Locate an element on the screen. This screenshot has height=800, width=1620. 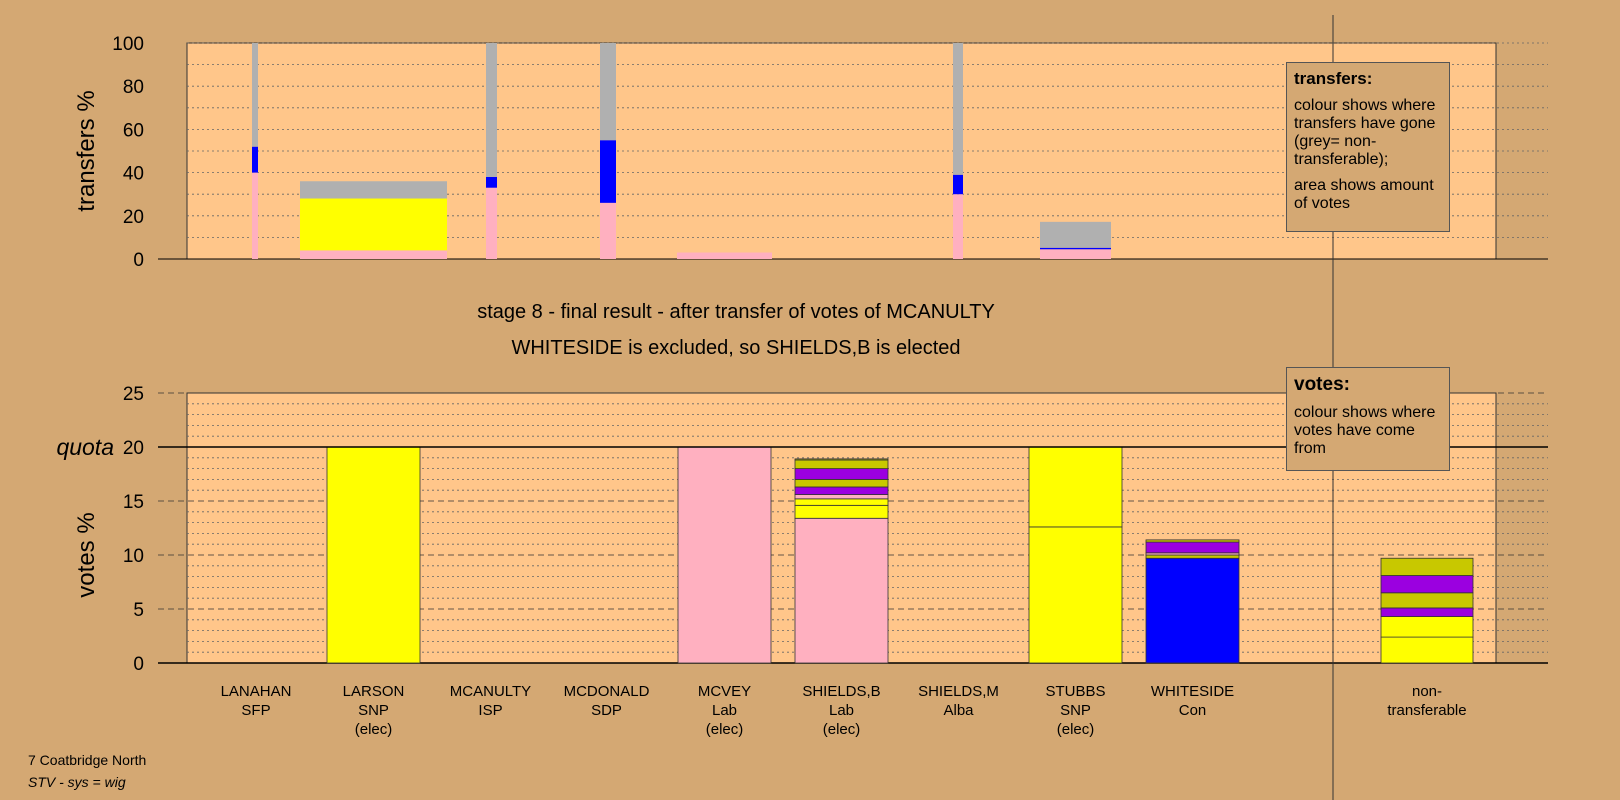
candidate-name-mcvey: MCVEY is located at coordinates (724, 691).